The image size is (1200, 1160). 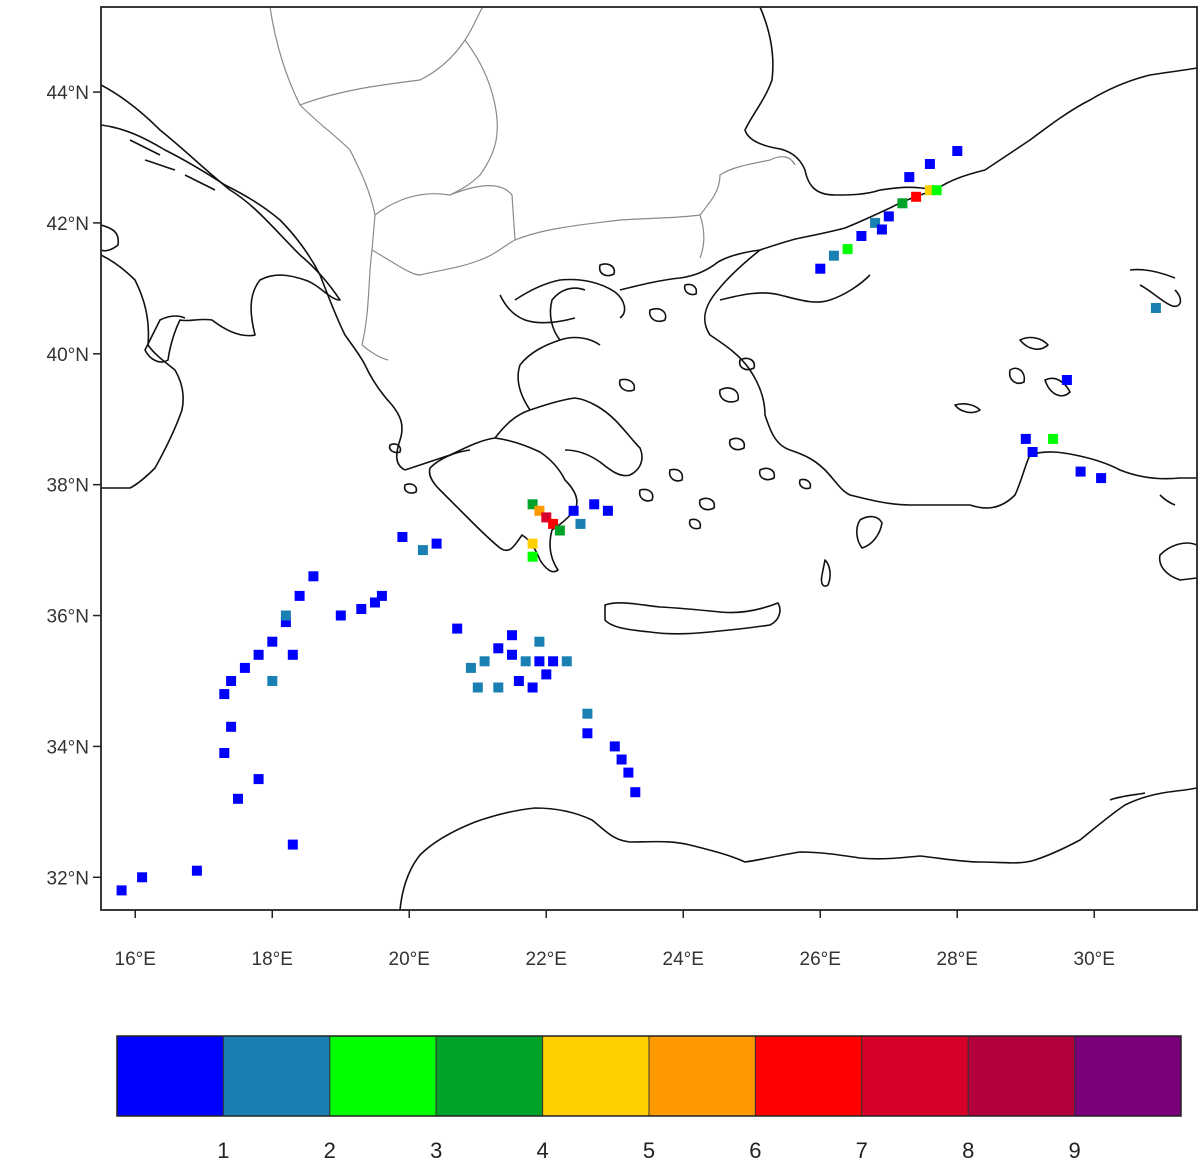 What do you see at coordinates (649, 1149) in the screenshot?
I see `colorbar-label: 5` at bounding box center [649, 1149].